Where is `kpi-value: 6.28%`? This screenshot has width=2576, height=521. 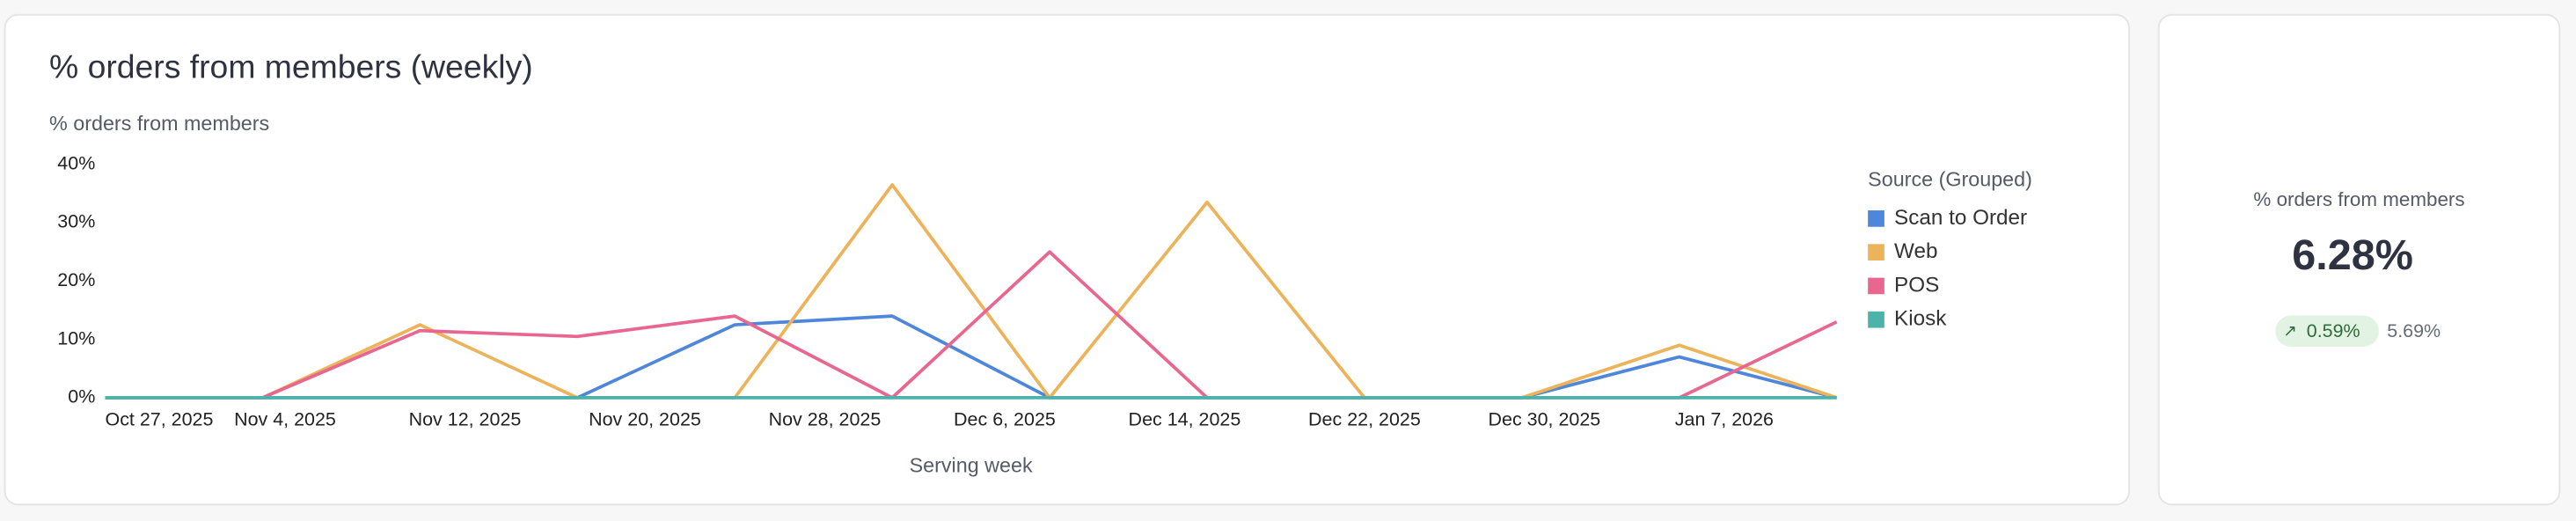
kpi-value: 6.28% is located at coordinates (2352, 255).